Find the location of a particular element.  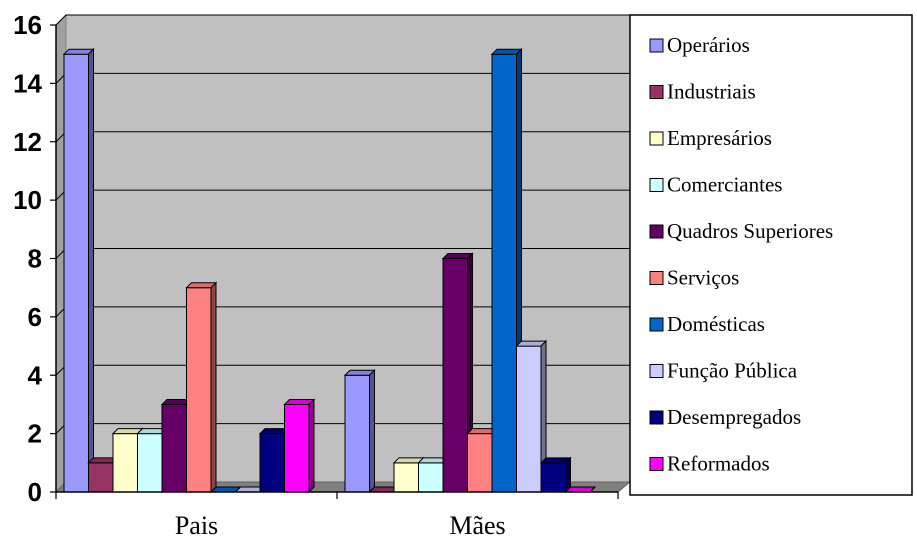

legend-item: Comerciantes is located at coordinates (715, 185).